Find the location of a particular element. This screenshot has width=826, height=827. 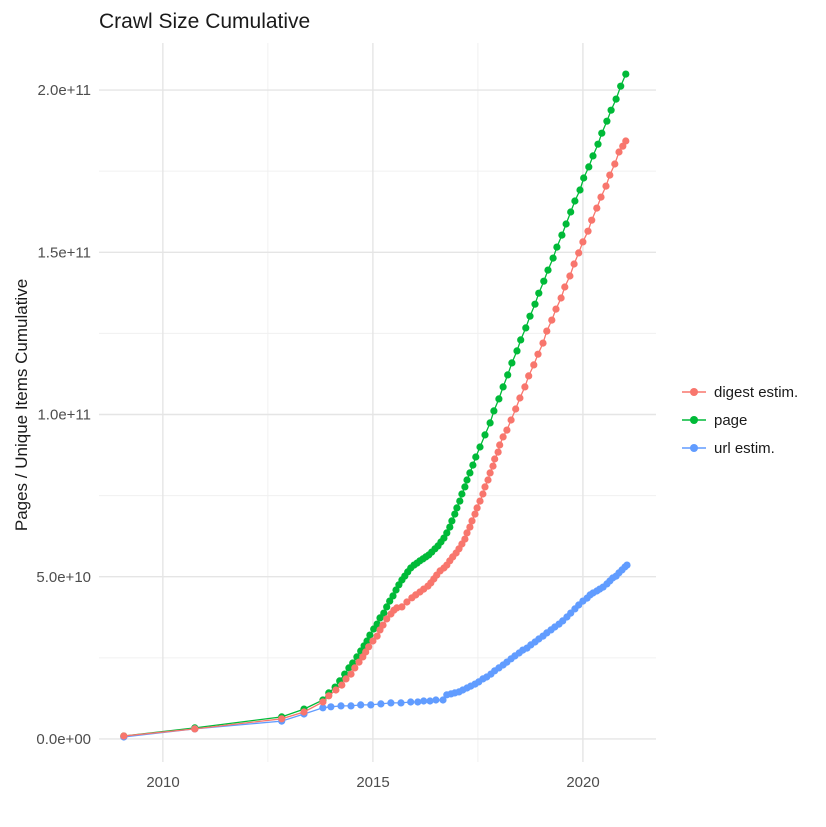

legend-label: digest estim. is located at coordinates (756, 392).